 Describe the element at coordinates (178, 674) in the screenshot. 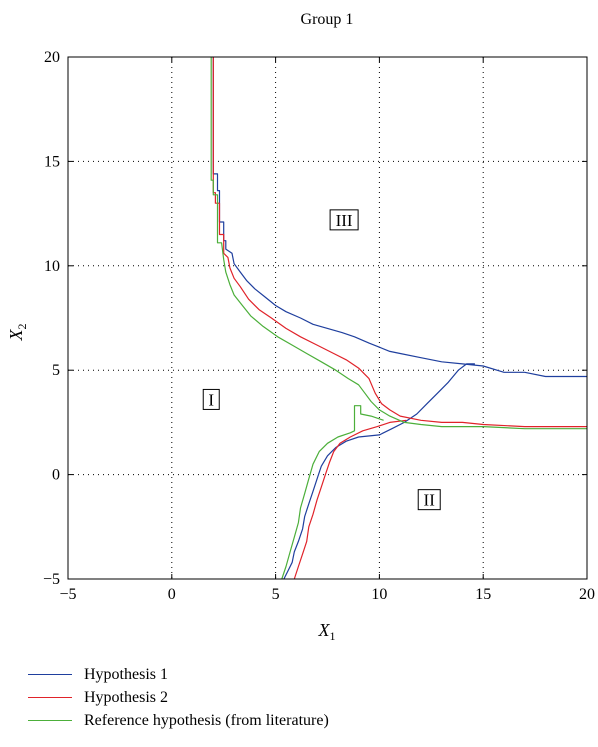

I see `legend-item: Hypothesis 1` at that location.